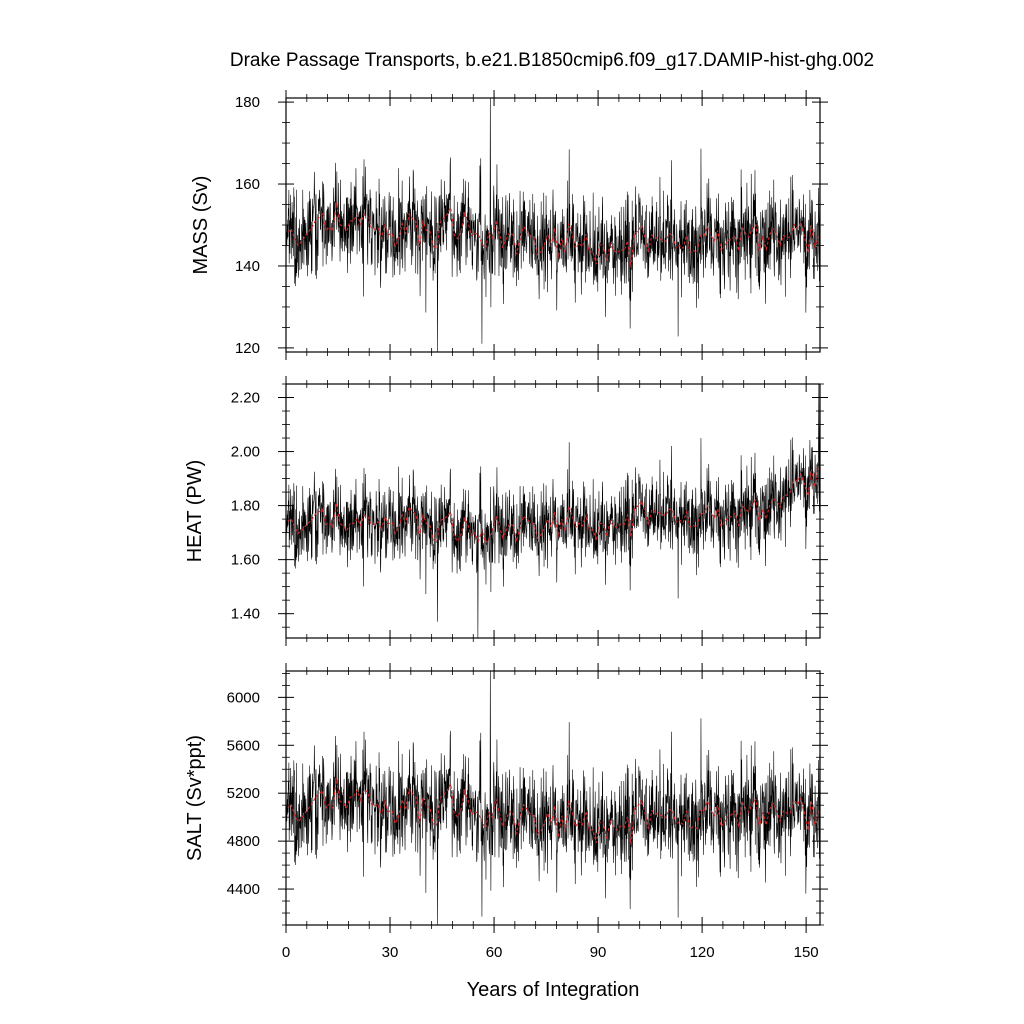 This screenshot has width=1024, height=1024. I want to click on x-tick-label: 120, so click(702, 952).